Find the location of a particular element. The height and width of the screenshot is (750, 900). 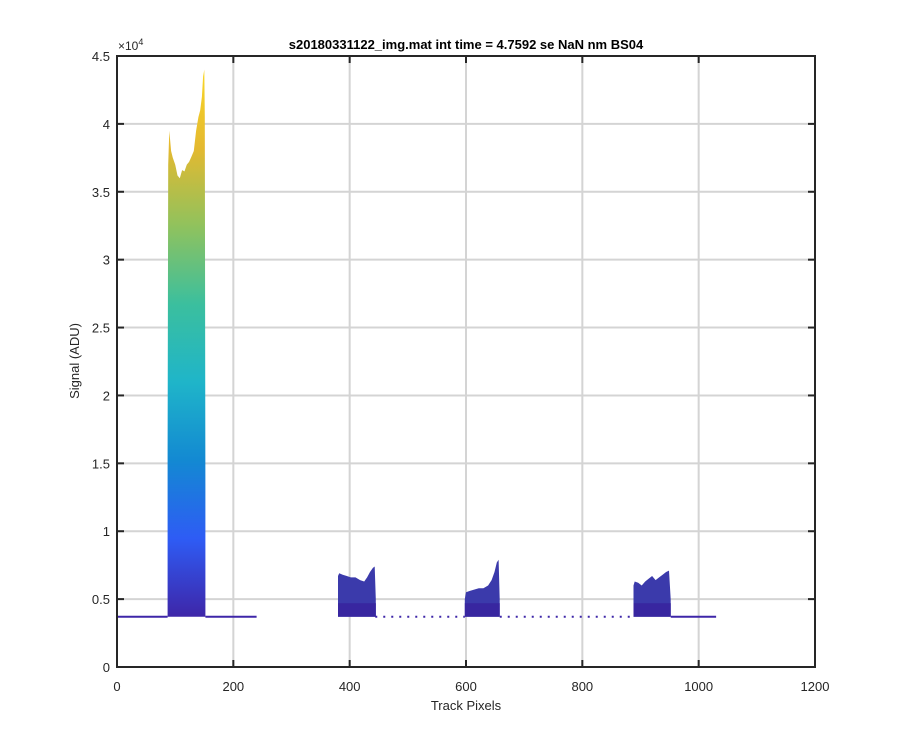

y-exponent-base: ×10 is located at coordinates (128, 46).